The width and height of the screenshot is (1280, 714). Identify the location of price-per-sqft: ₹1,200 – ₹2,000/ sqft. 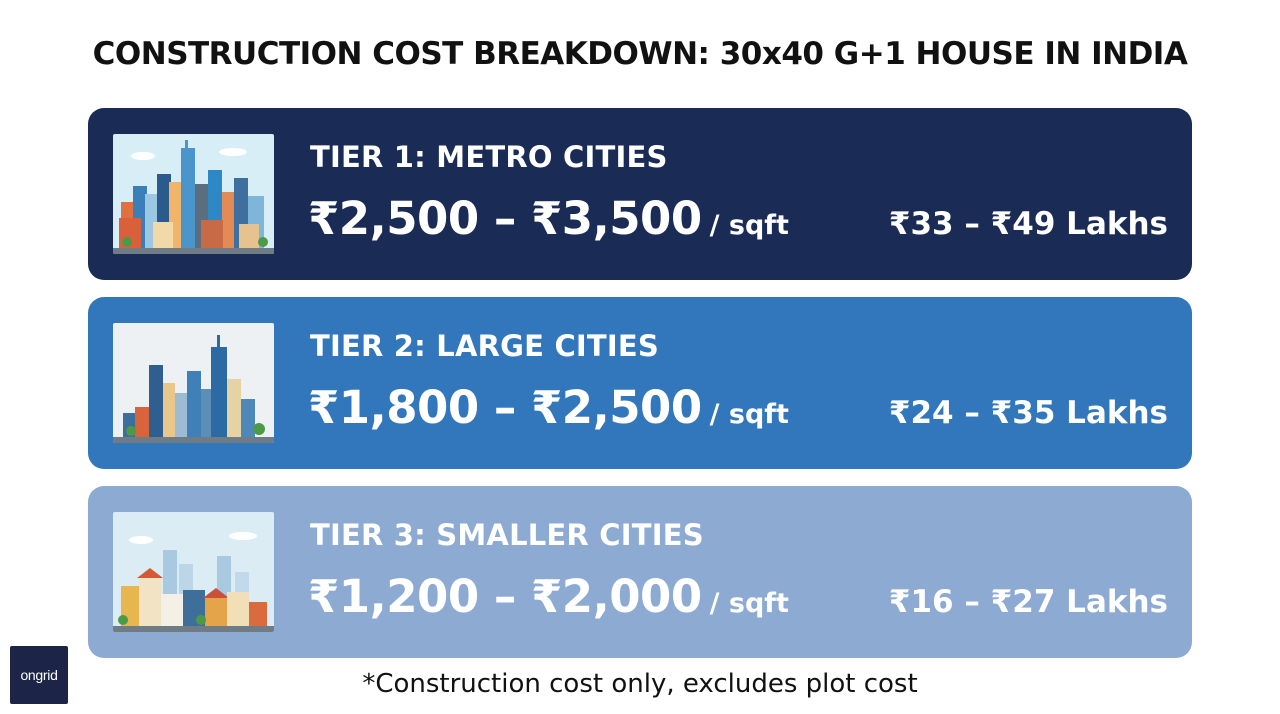
(548, 596).